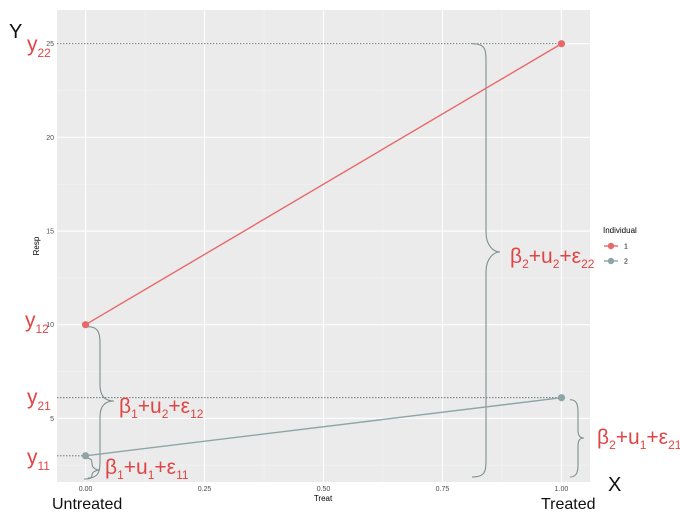 The height and width of the screenshot is (514, 680). I want to click on legend-label-1: 1, so click(626, 247).